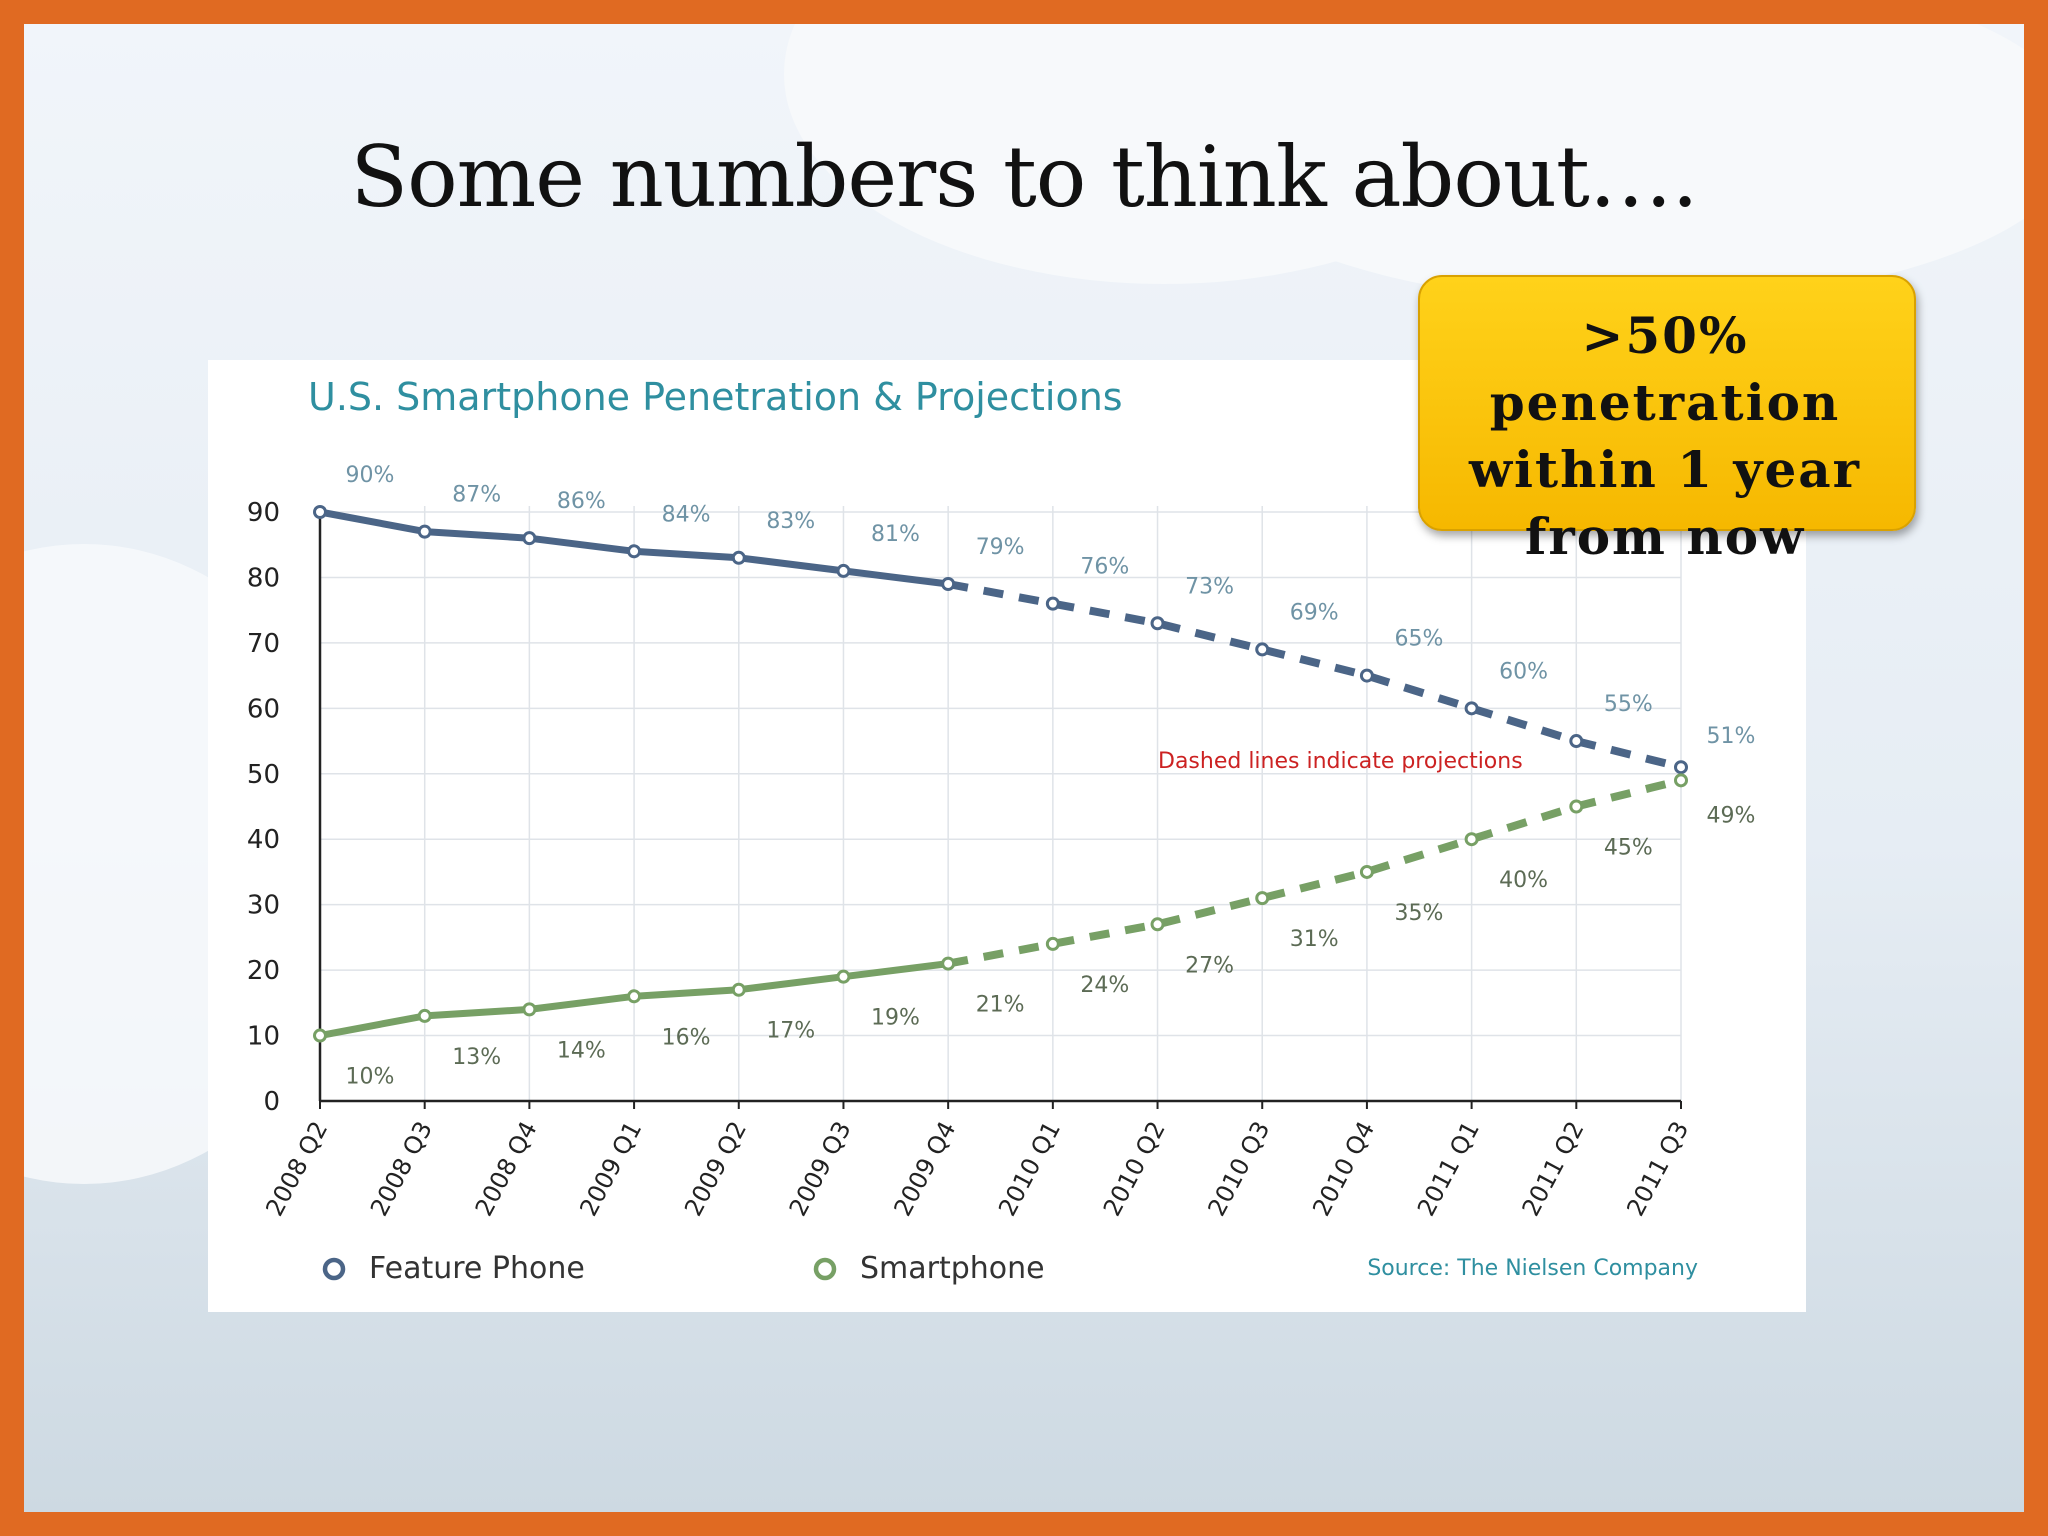  Describe the element at coordinates (1731, 736) in the screenshot. I see `feature-phone-data-label: 51%` at that location.